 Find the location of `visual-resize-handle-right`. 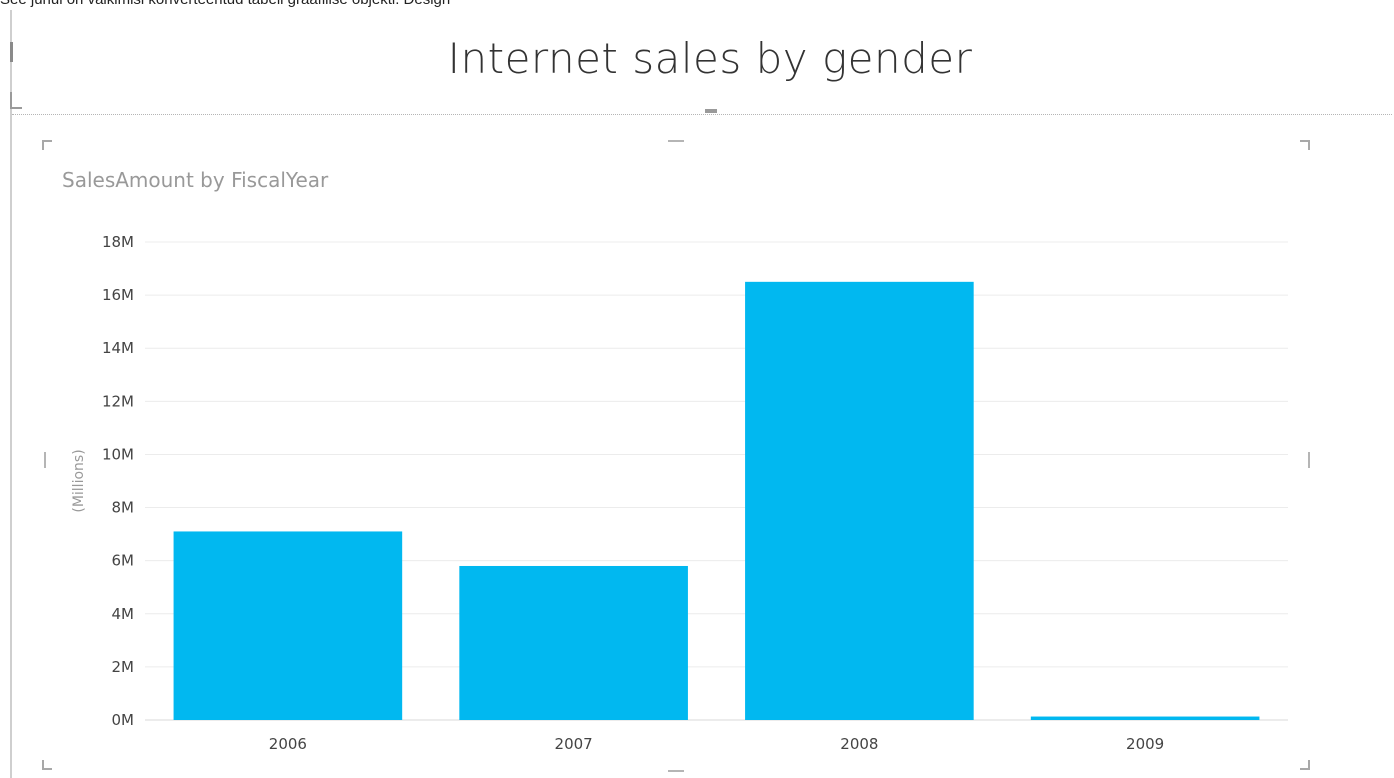

visual-resize-handle-right is located at coordinates (1309, 460).